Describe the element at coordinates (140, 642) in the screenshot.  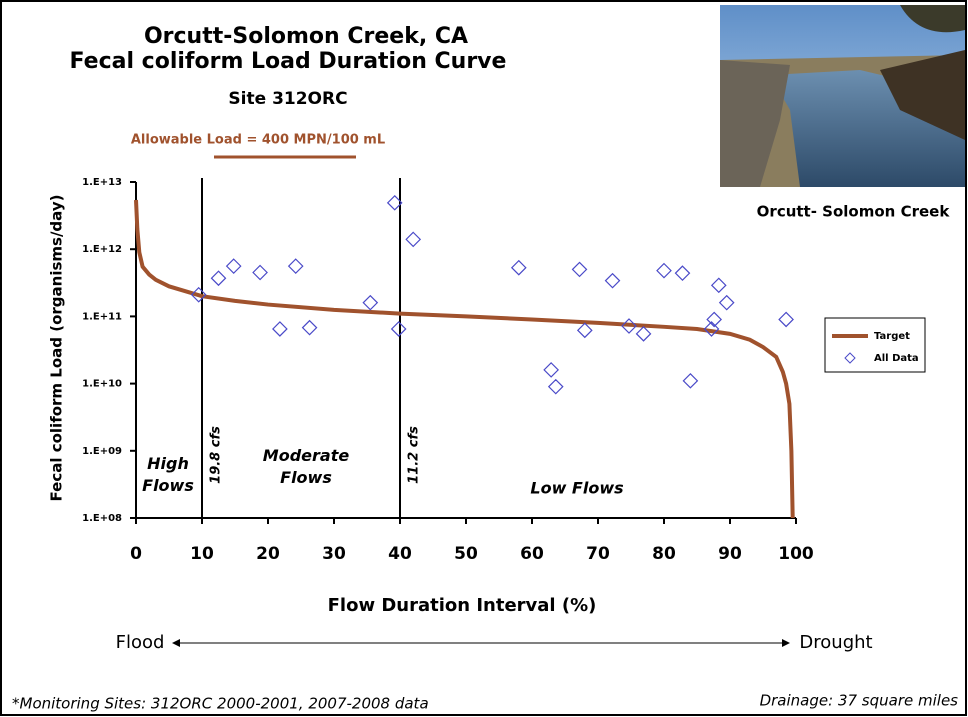
I see `arrow-label: Flood` at that location.